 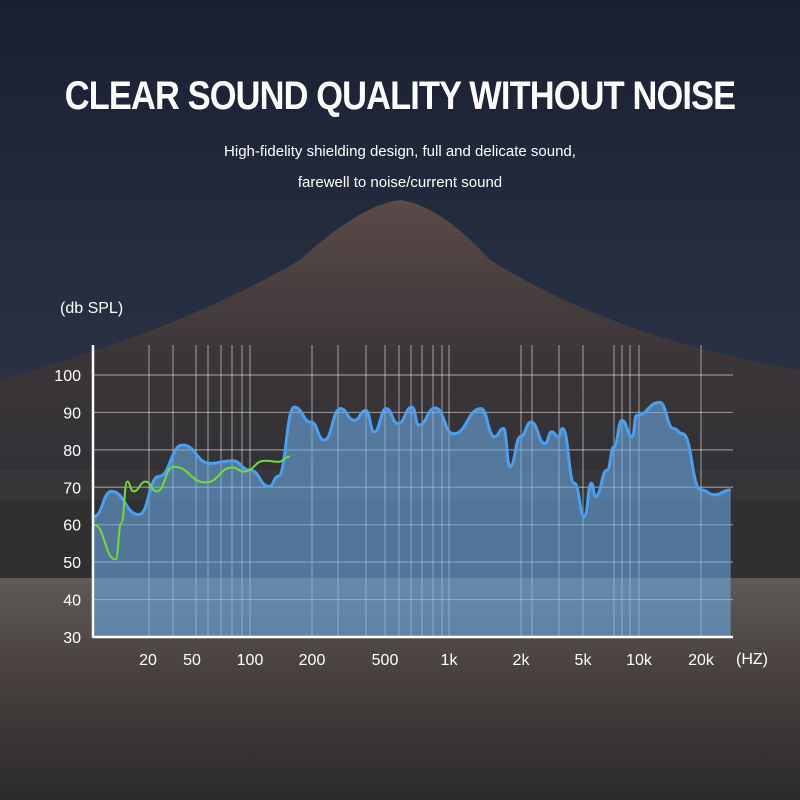 I want to click on y-tick-label: 70, so click(x=72, y=488).